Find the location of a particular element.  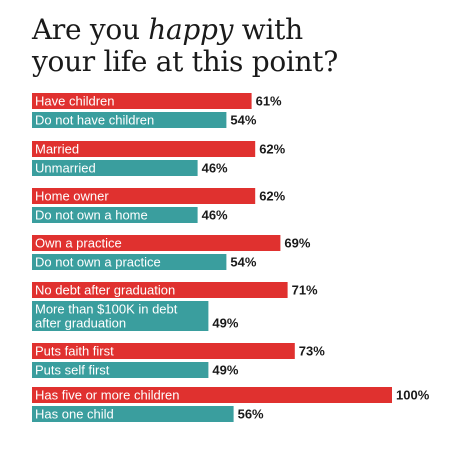

title-emphasis: happy is located at coordinates (191, 29).